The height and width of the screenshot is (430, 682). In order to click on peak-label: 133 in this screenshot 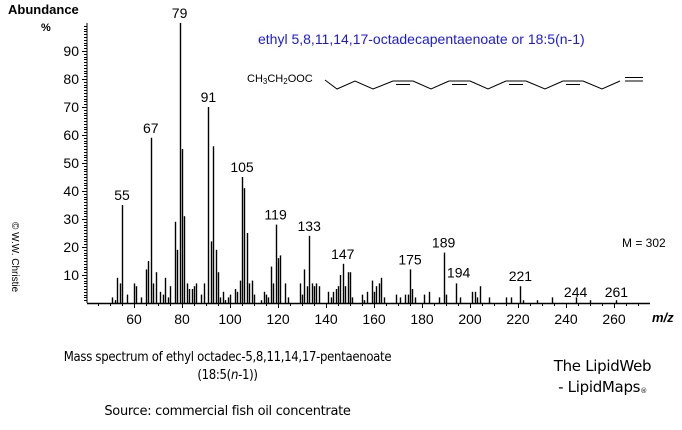, I will do `click(310, 226)`.